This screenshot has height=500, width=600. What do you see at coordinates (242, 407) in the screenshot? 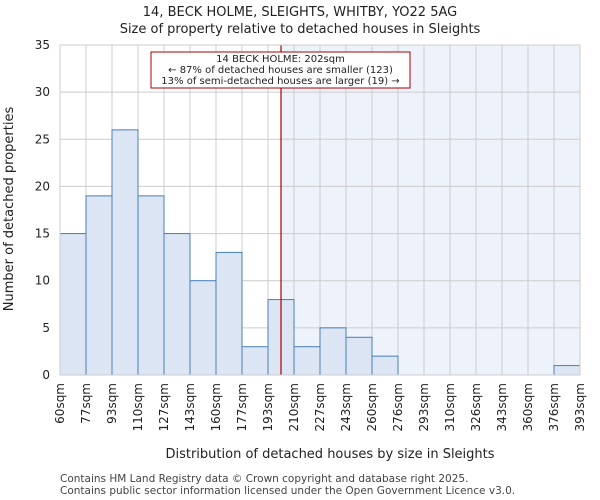
I see `x-tick-label: 177sqm` at bounding box center [242, 407].